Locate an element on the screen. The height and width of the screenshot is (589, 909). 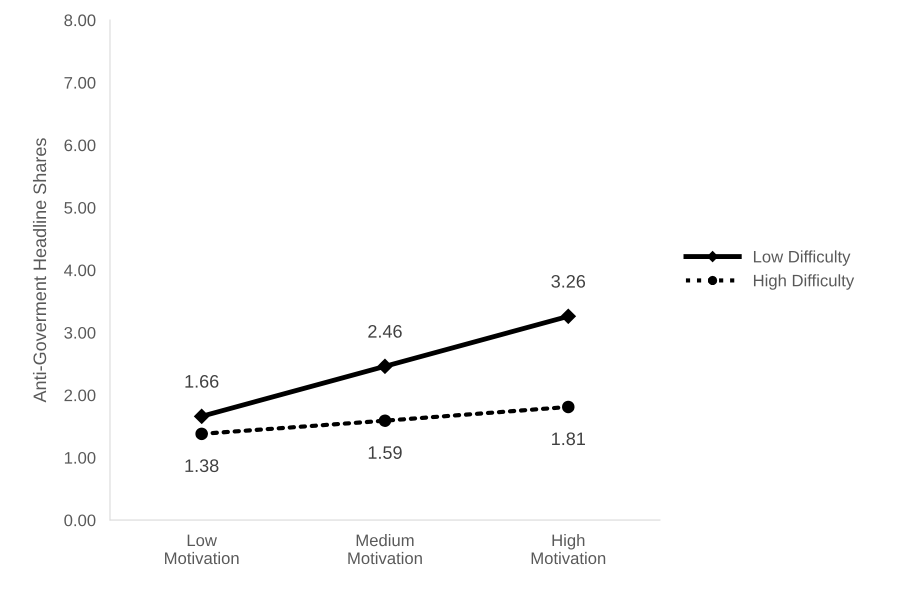
x-tick-label: Low Motivation is located at coordinates (202, 549).